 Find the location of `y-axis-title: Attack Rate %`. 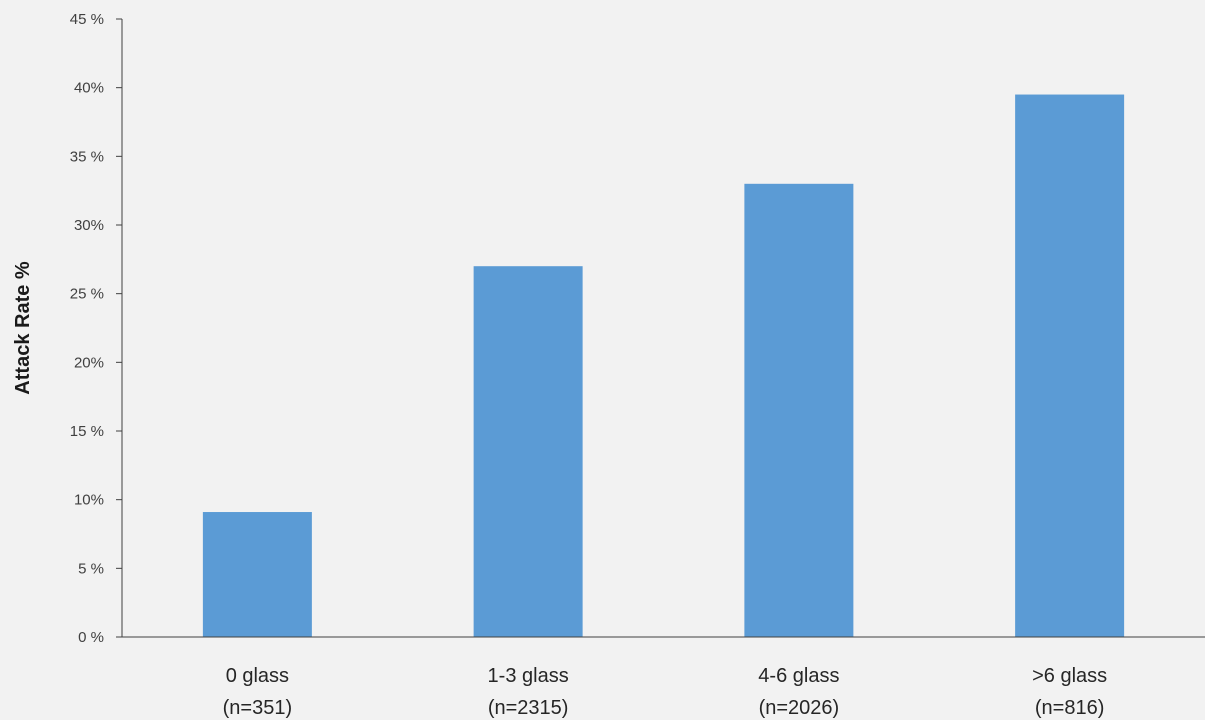

y-axis-title: Attack Rate % is located at coordinates (23, 328).